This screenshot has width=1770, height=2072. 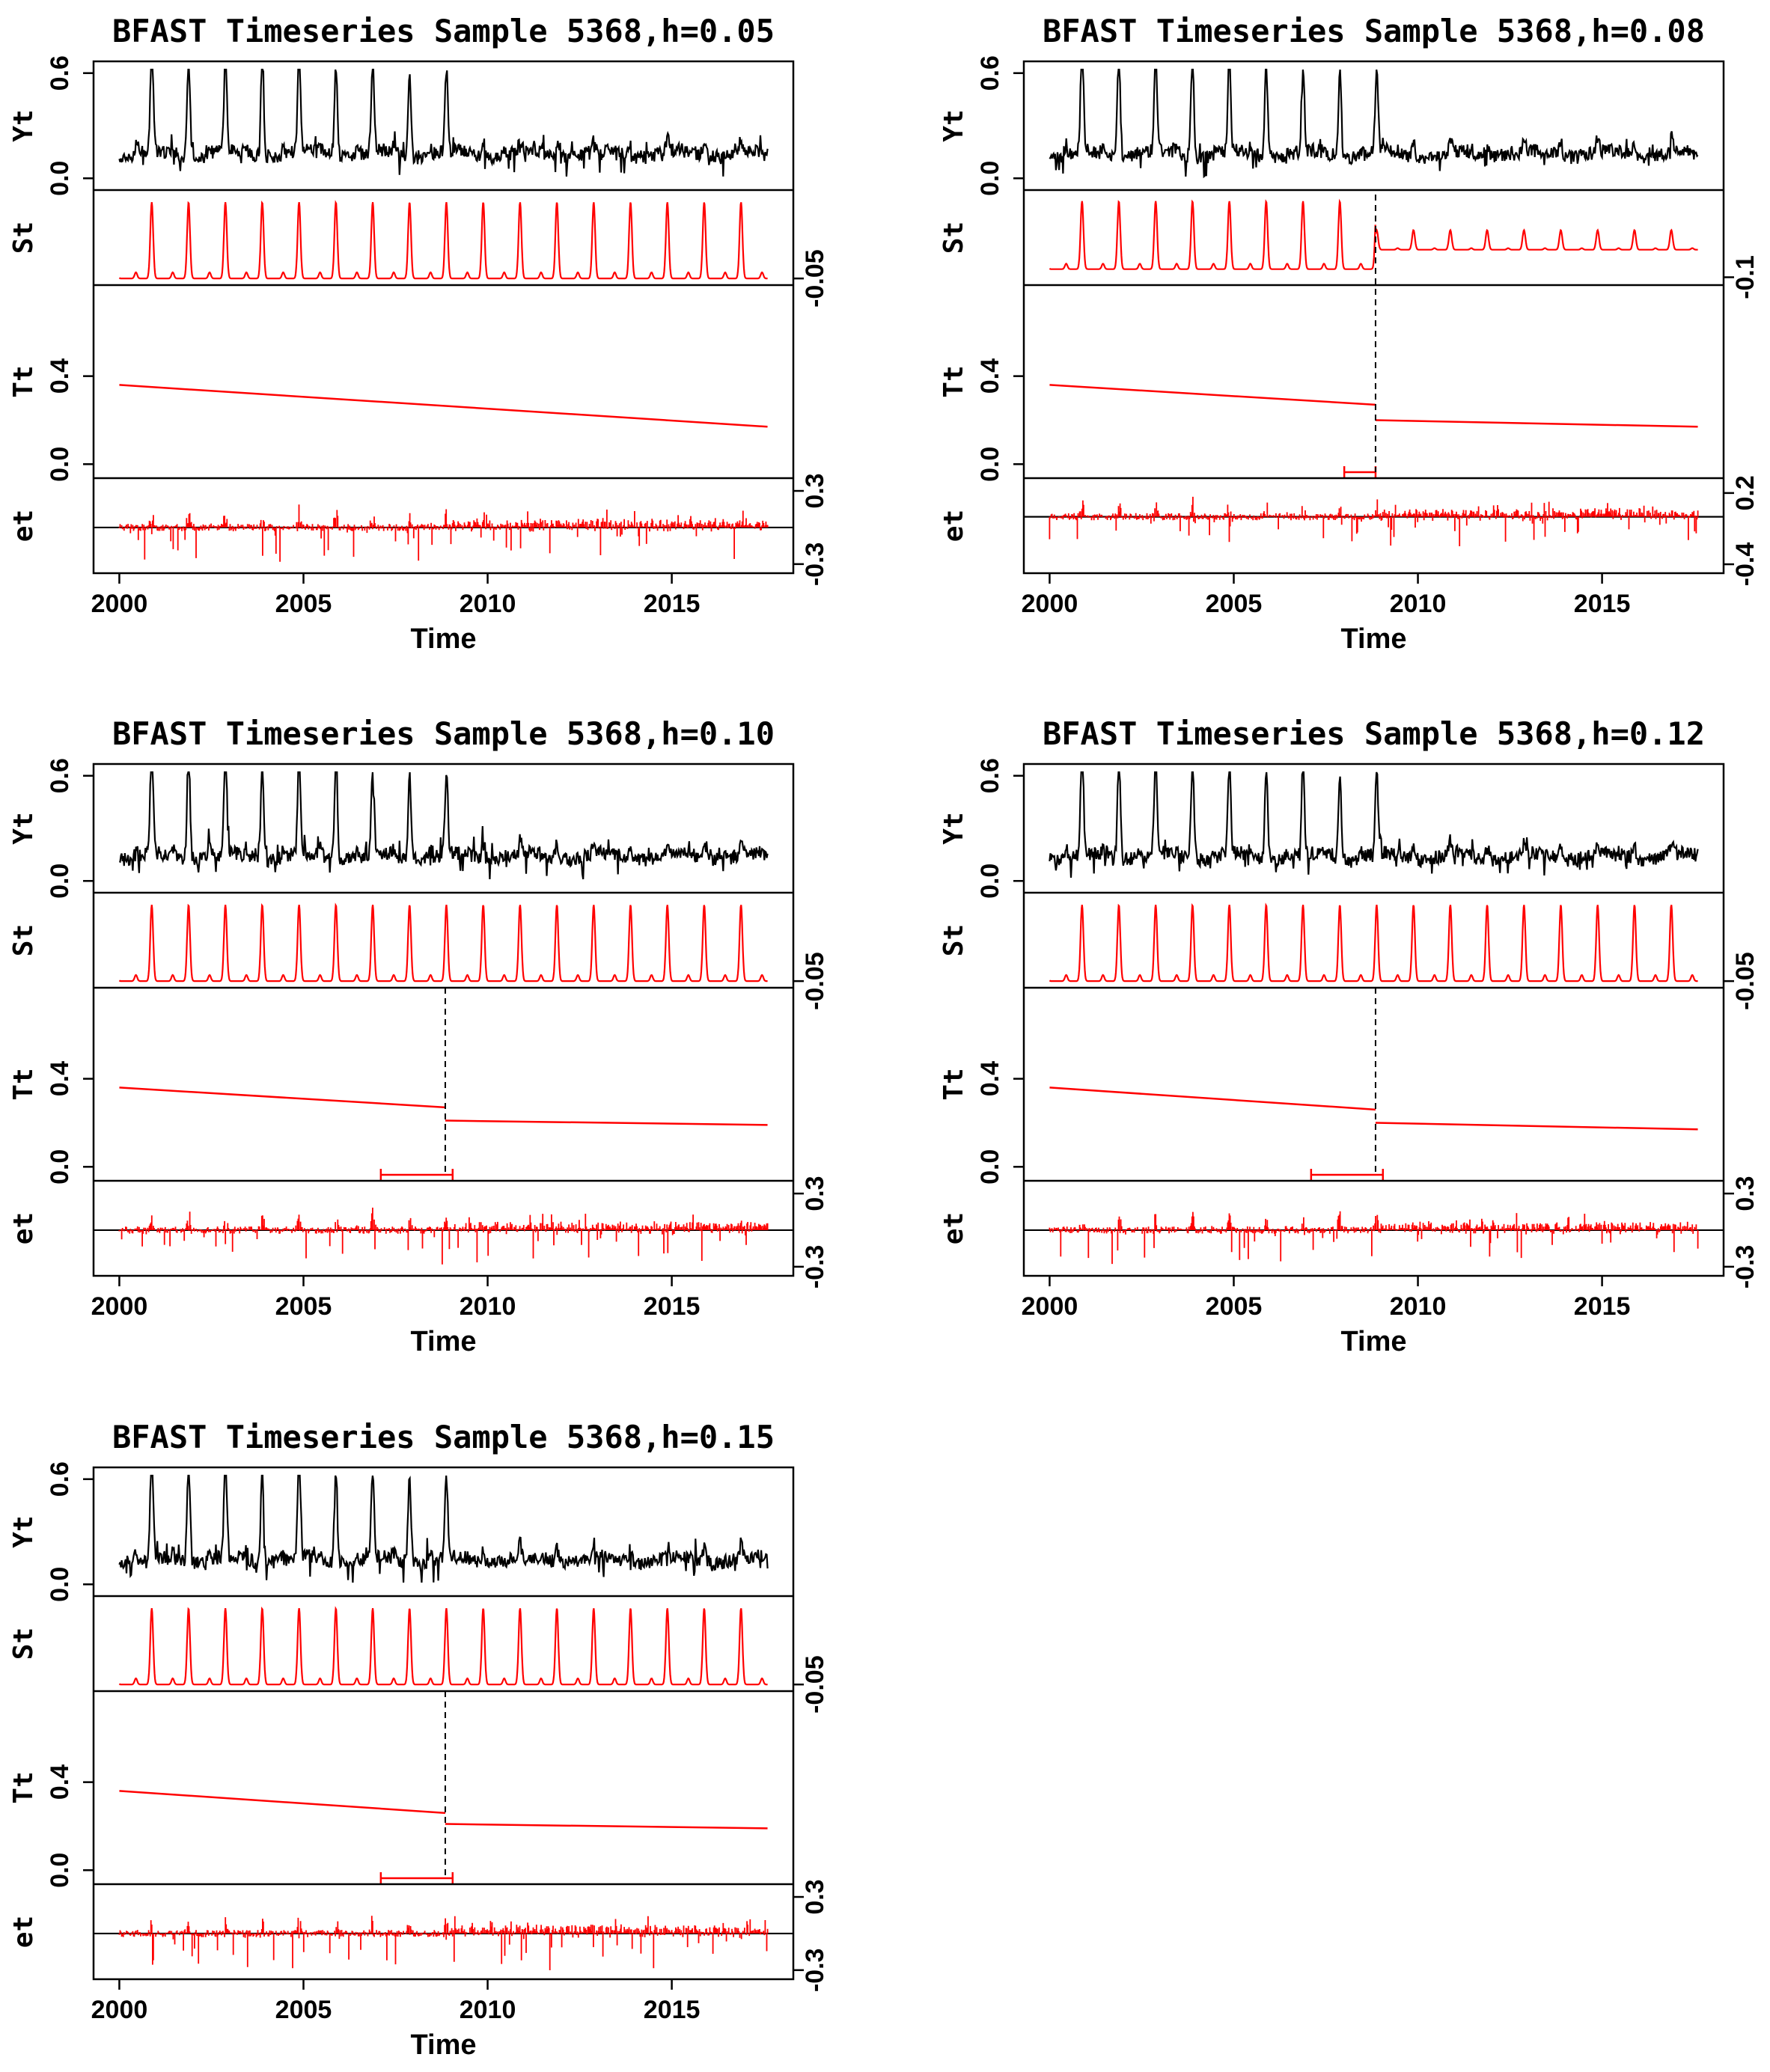 I want to click on chart-title: BFAST Timeseries Sample 5368,h=0.15, so click(x=444, y=1437).